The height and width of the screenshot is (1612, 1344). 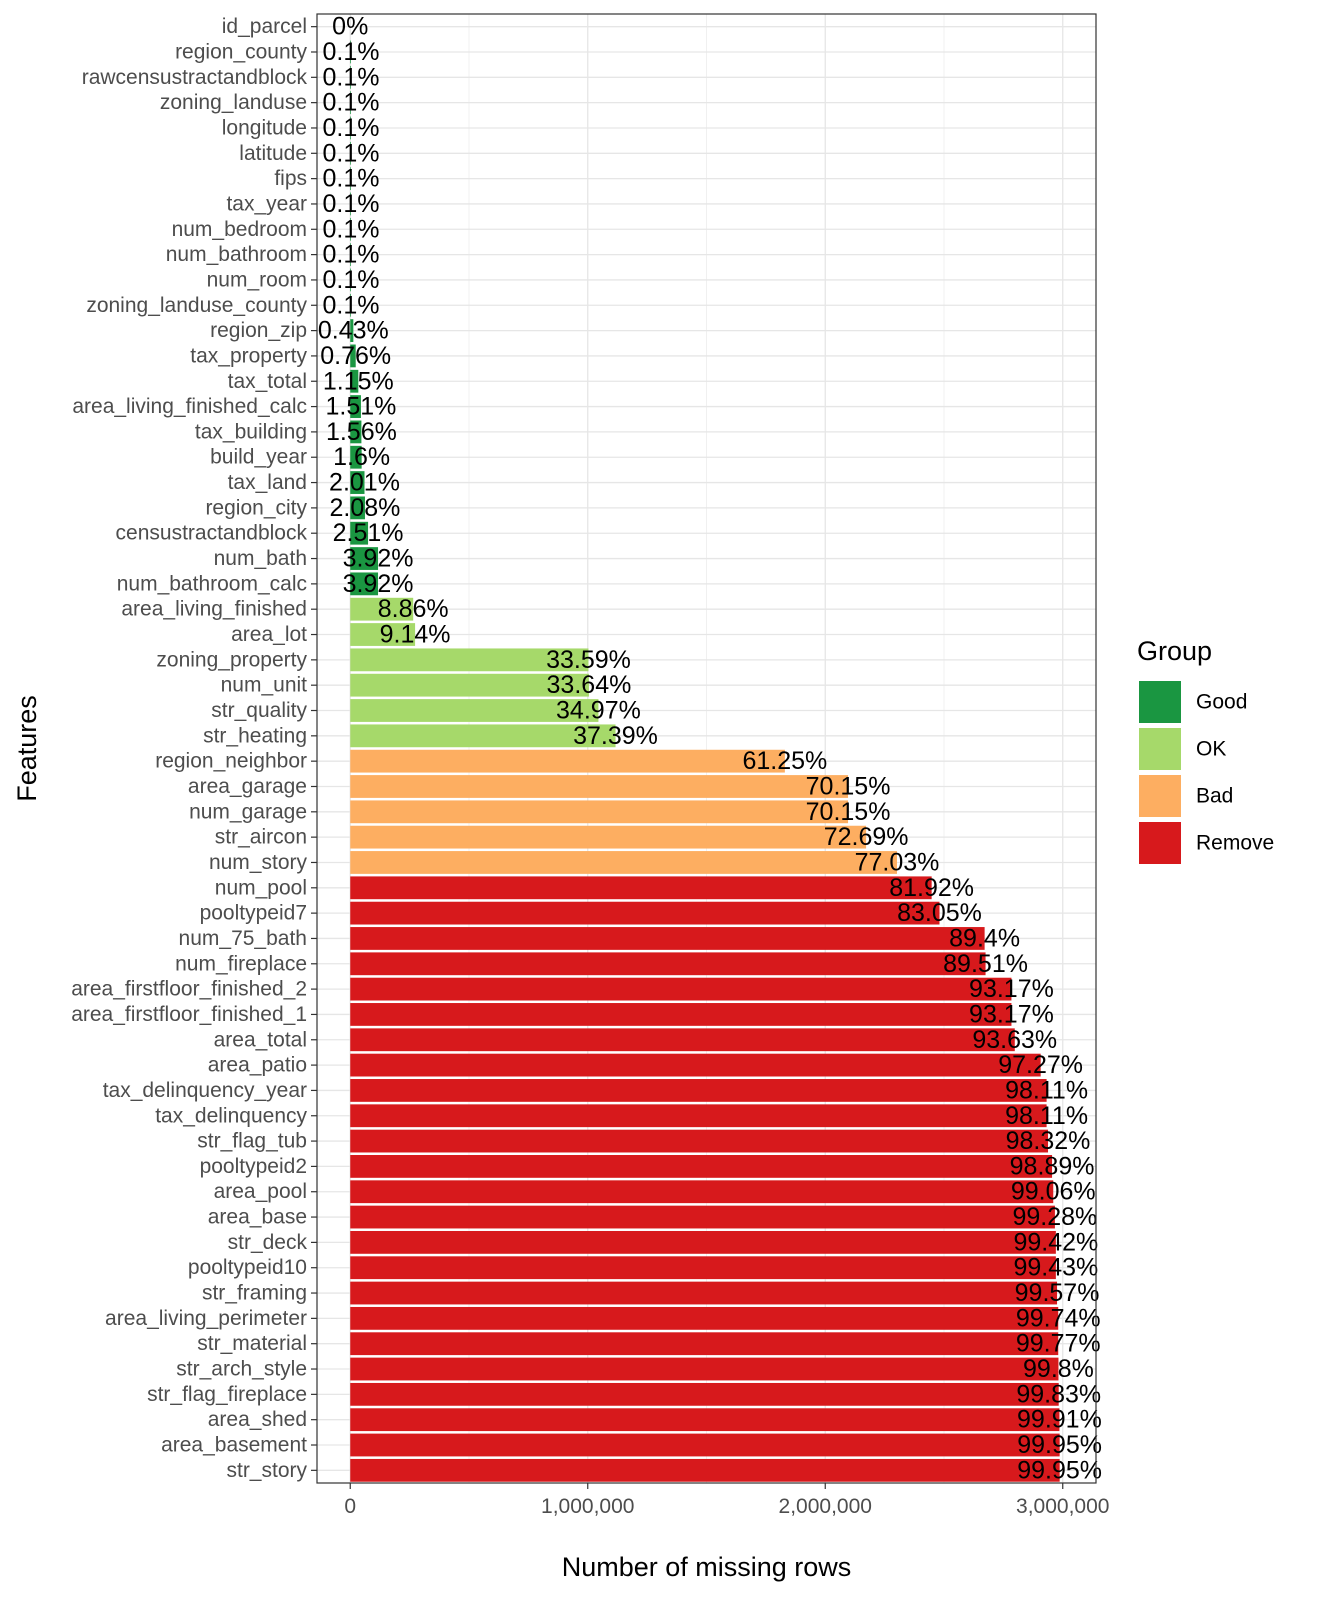 I want to click on value-label-area_base: 99.28%, so click(x=1055, y=1217).